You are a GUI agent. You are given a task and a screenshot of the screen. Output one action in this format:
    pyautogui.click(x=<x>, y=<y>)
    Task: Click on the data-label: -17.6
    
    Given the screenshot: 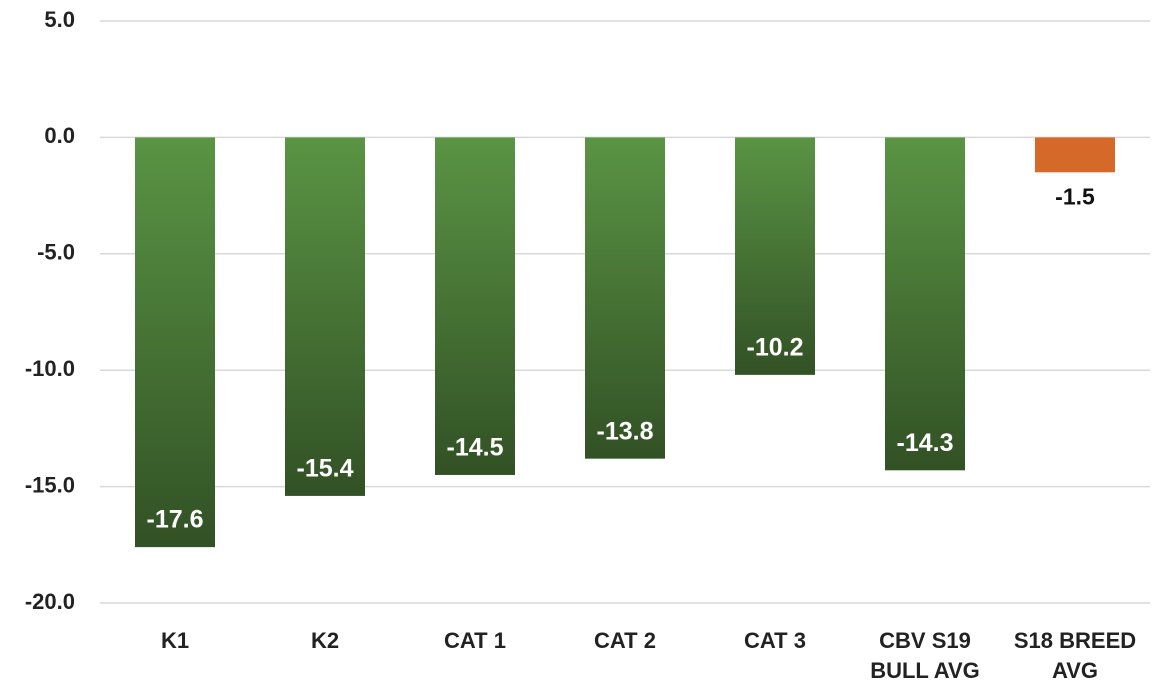 What is the action you would take?
    pyautogui.click(x=175, y=520)
    